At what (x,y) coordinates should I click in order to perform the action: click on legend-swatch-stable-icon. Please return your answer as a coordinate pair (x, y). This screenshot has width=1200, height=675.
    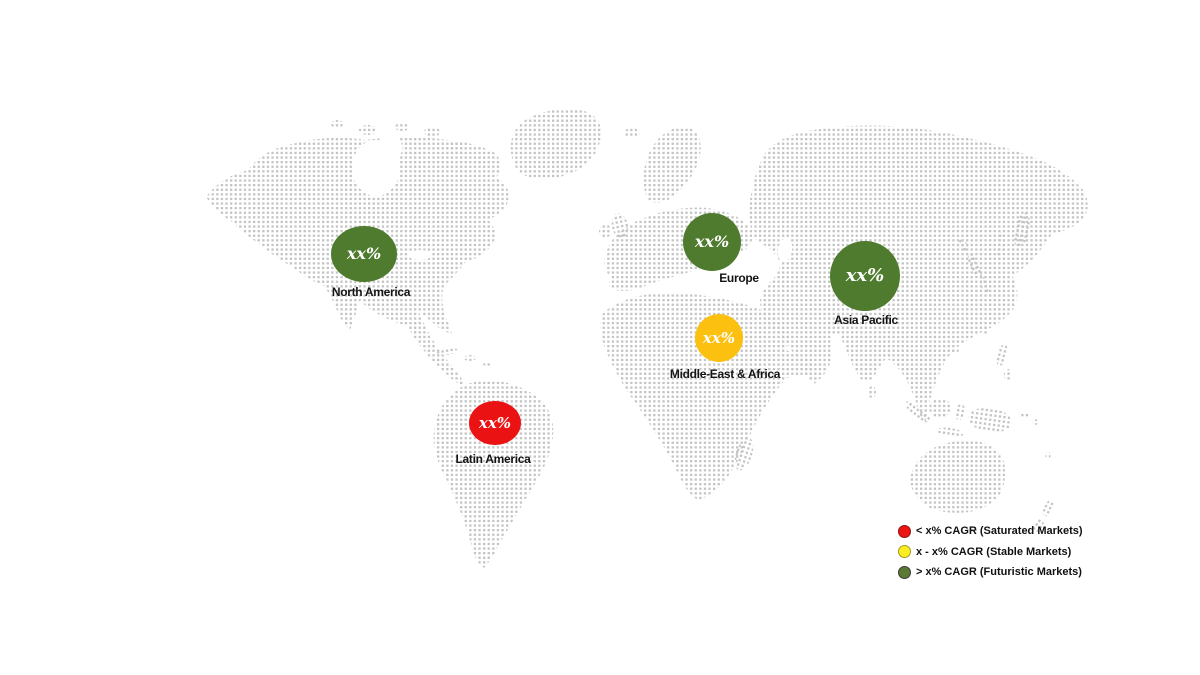
    Looking at the image, I should click on (904, 552).